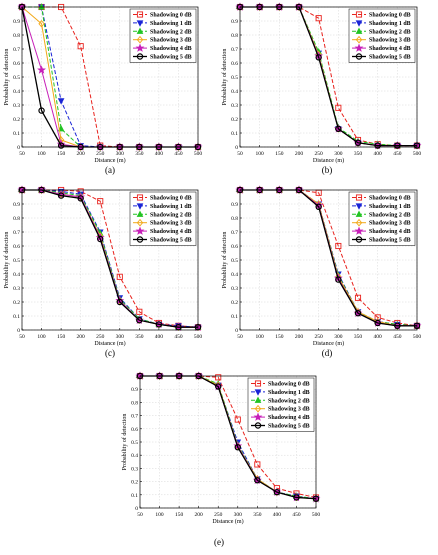  Describe the element at coordinates (109, 160) in the screenshot. I see `x-axis-label: Distance (m)` at that location.